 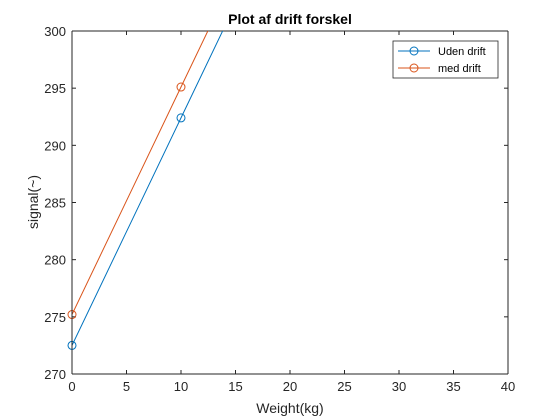 I want to click on x-axis-title: Weight(kg), so click(x=289, y=408).